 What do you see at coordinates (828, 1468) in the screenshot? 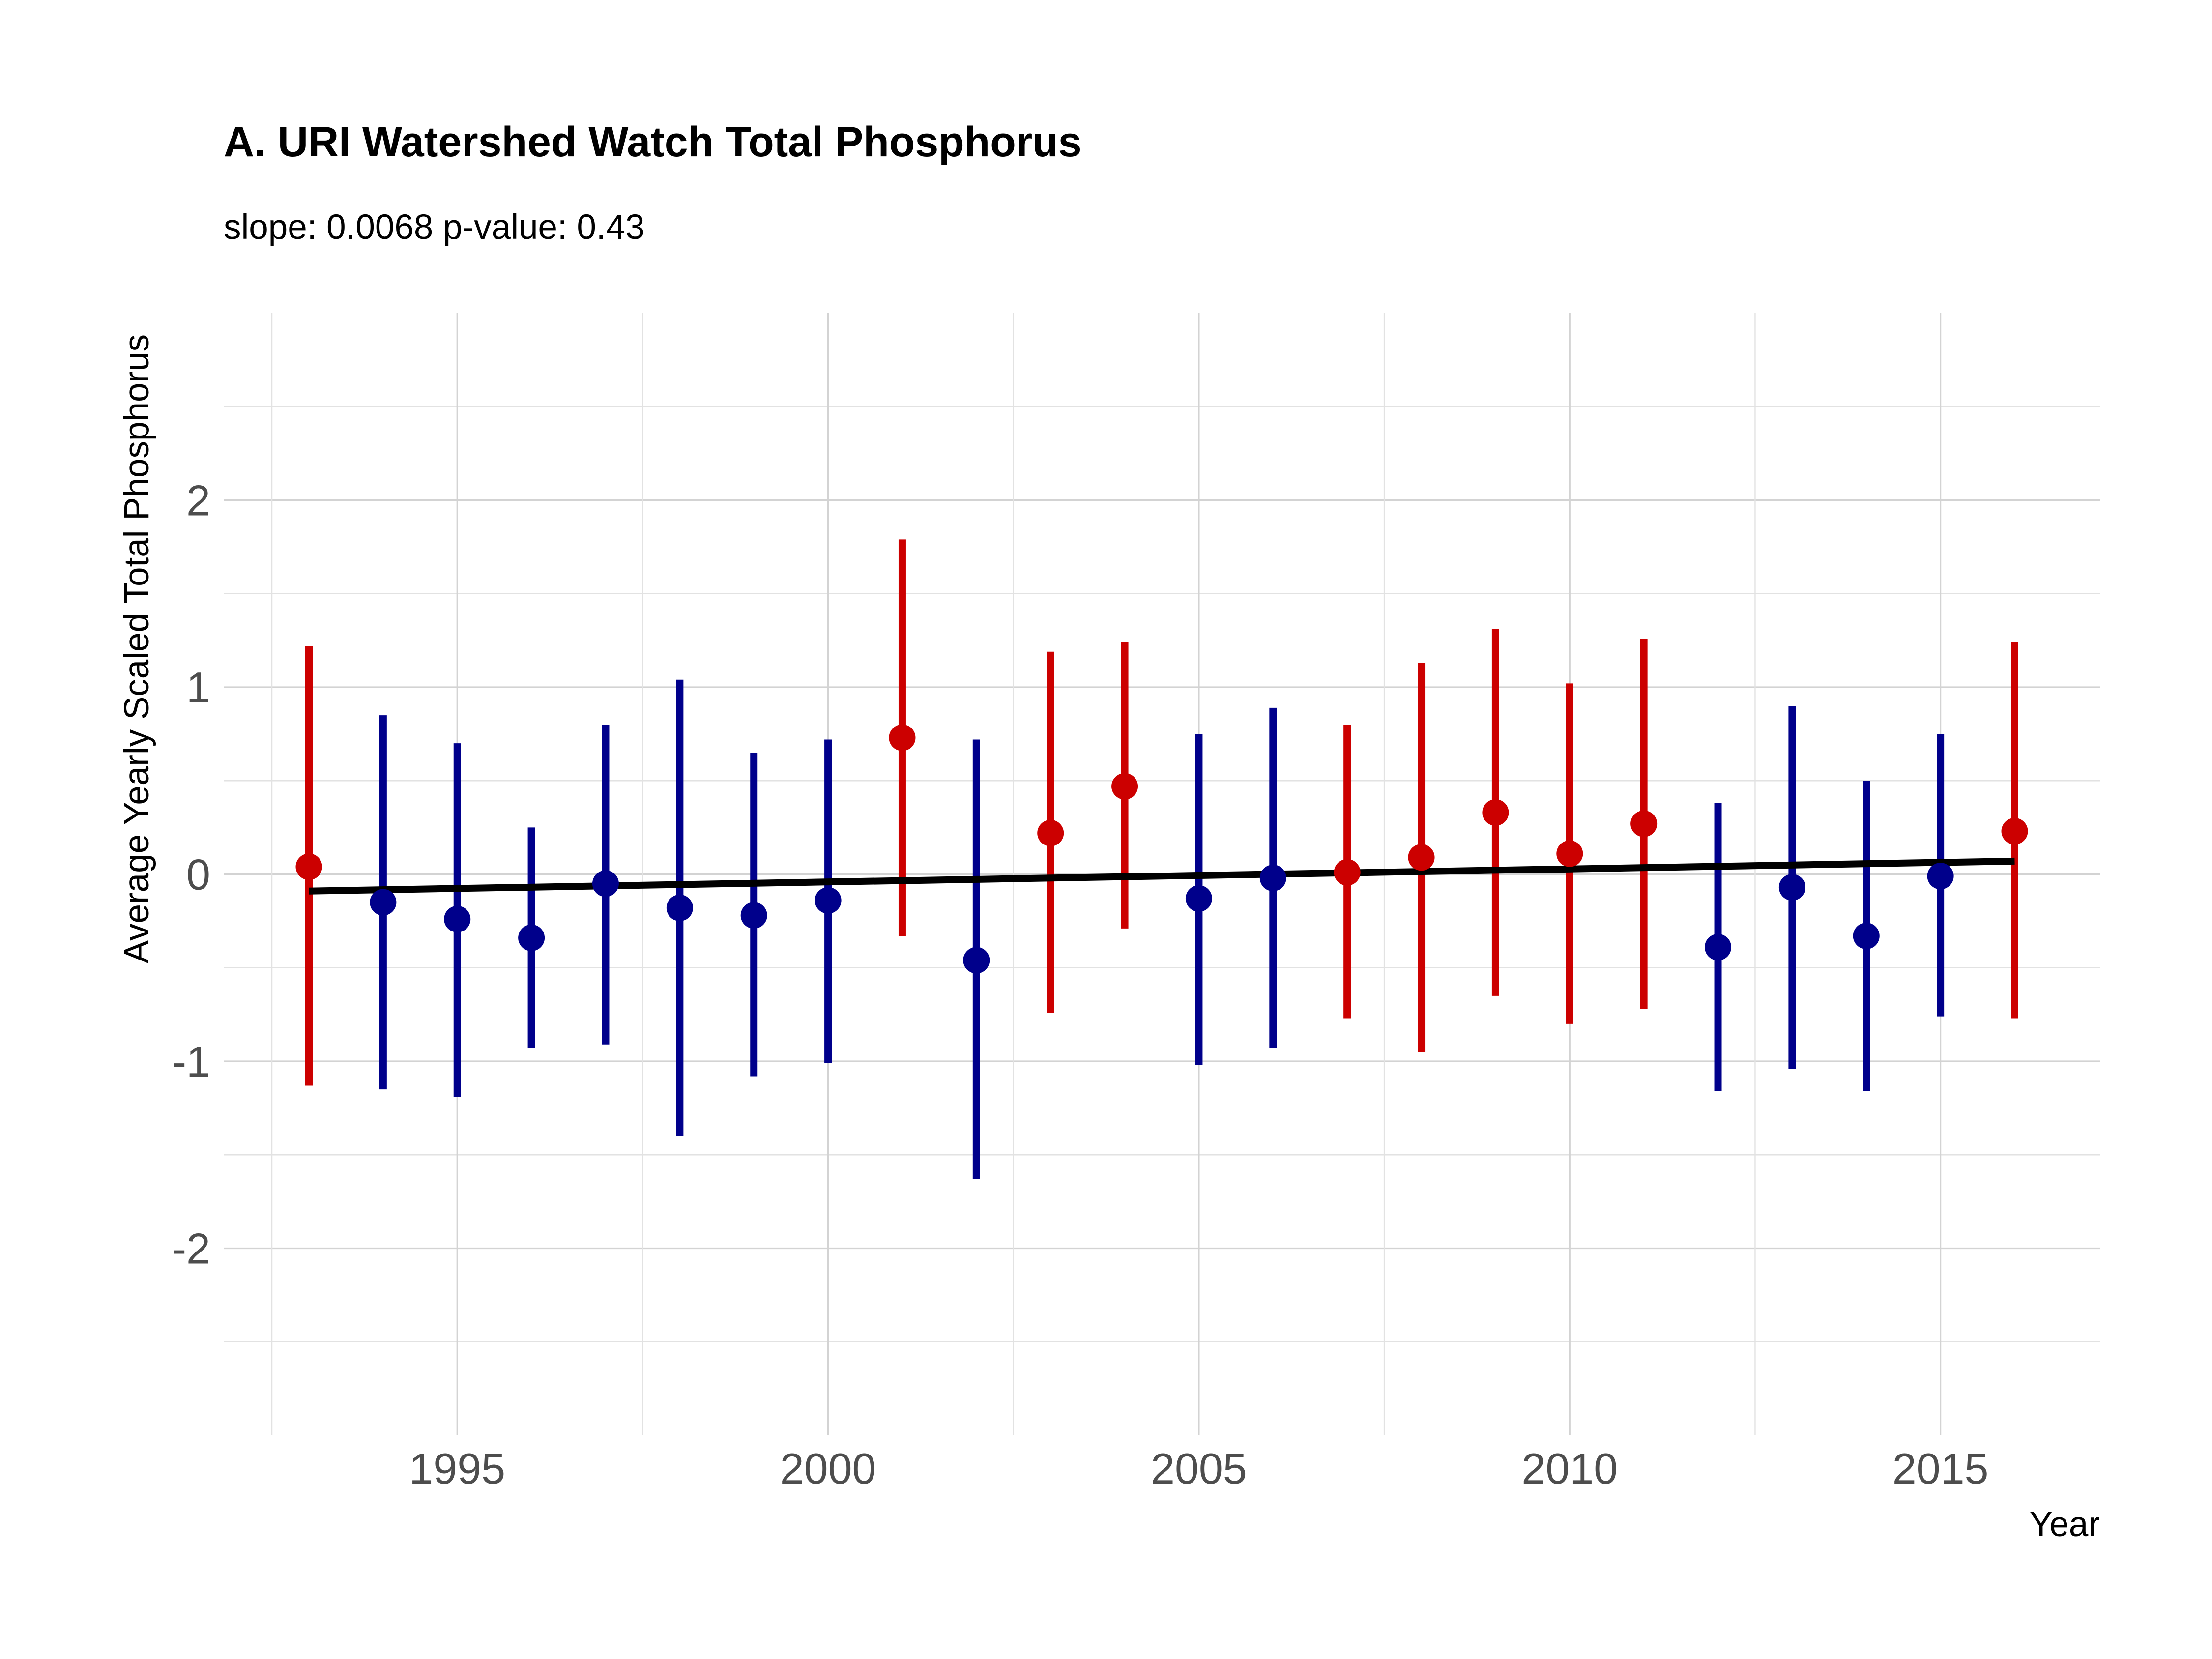
I see `x-tick-label: 2000` at bounding box center [828, 1468].